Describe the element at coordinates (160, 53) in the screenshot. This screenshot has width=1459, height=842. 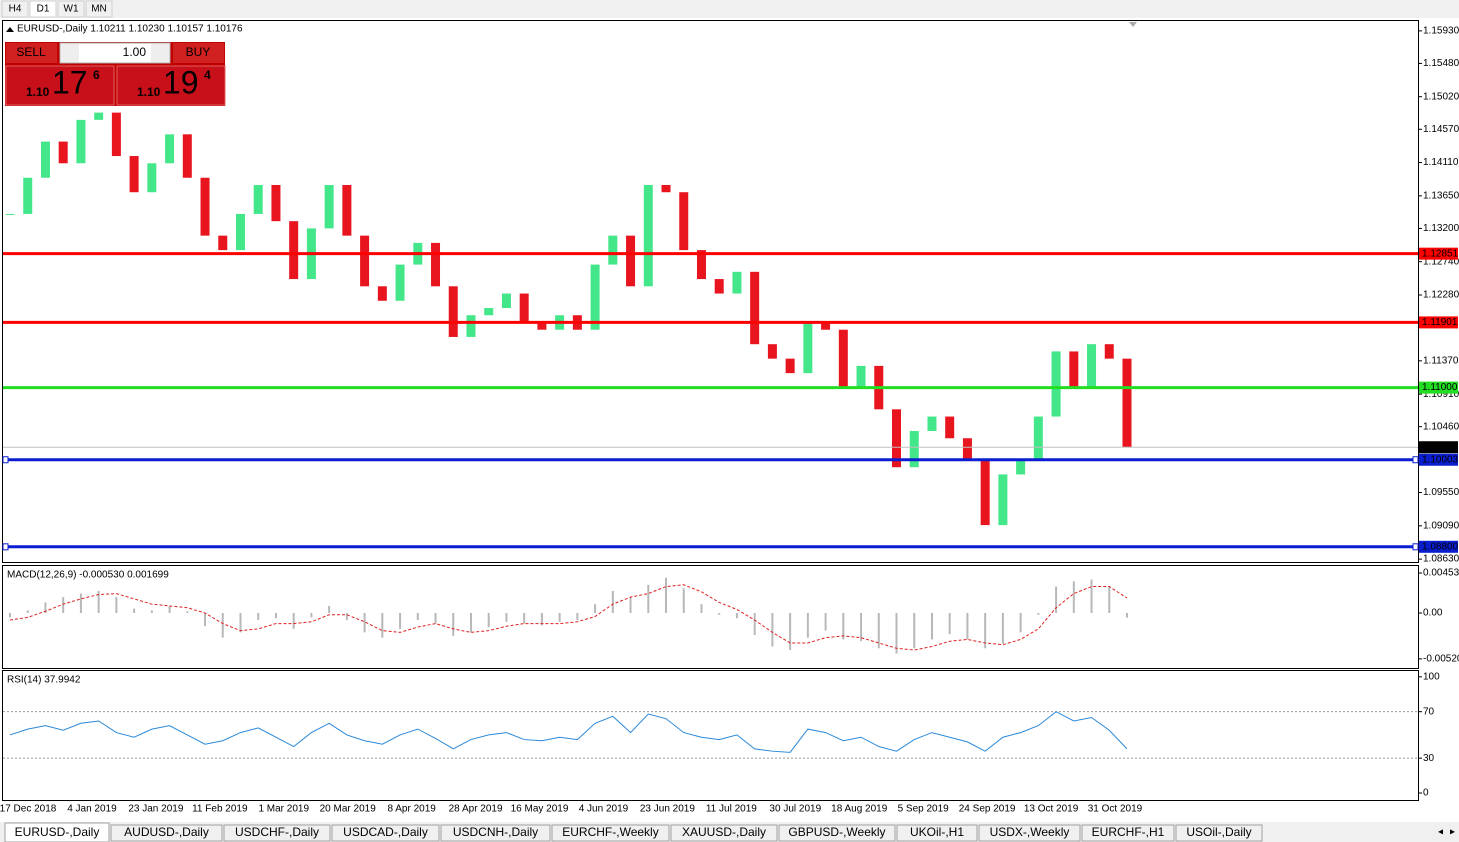
I see `lots-up` at that location.